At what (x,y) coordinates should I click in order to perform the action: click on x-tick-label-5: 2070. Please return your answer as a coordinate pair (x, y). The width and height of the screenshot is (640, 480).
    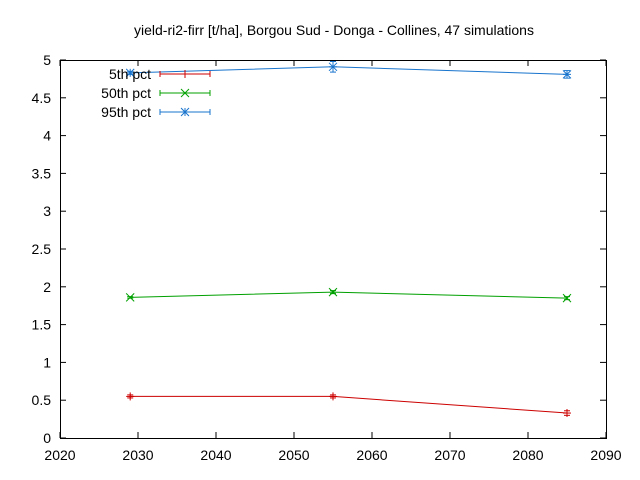
    Looking at the image, I should click on (449, 455).